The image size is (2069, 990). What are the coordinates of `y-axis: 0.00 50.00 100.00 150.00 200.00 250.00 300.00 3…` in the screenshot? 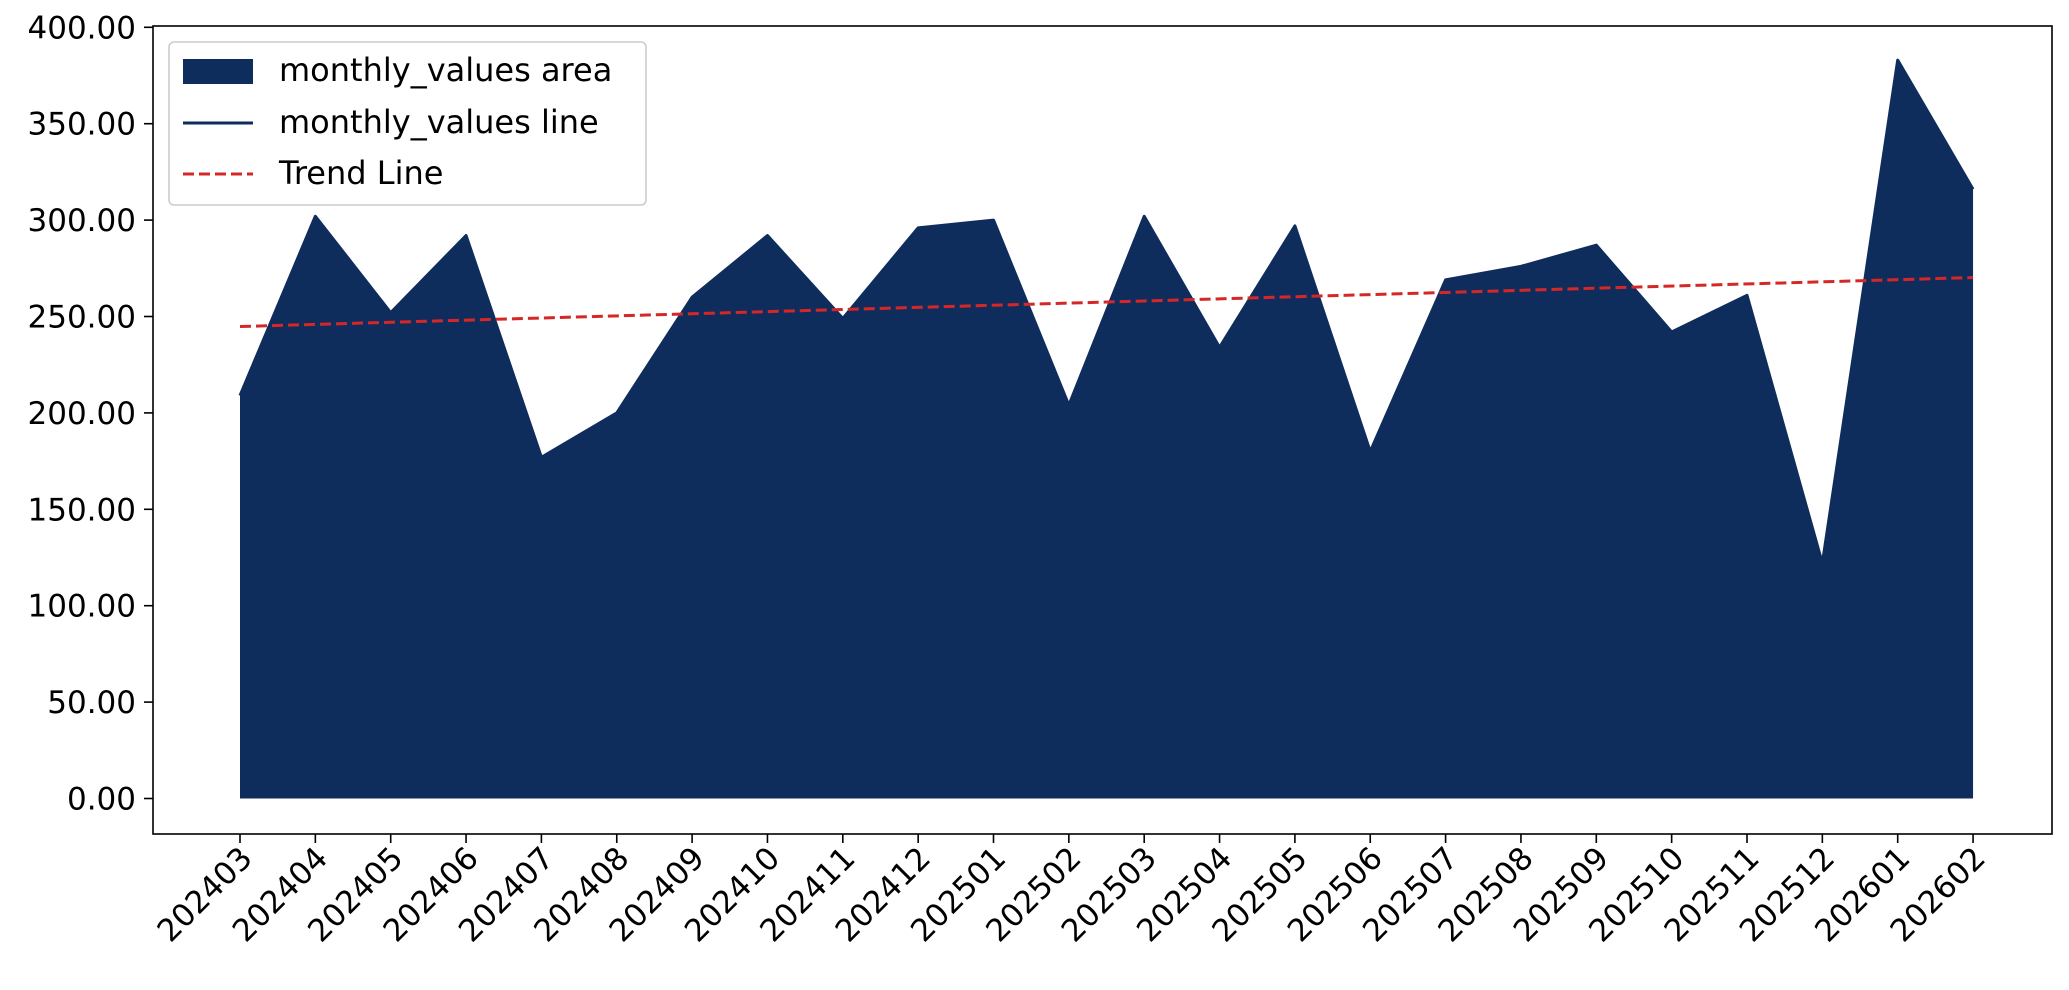 It's located at (90, 414).